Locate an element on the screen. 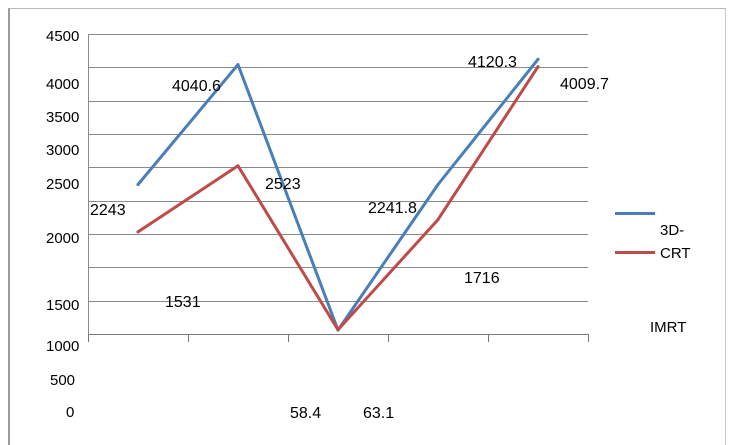 The width and height of the screenshot is (729, 445). y-tick-label: 4500 is located at coordinates (62, 36).